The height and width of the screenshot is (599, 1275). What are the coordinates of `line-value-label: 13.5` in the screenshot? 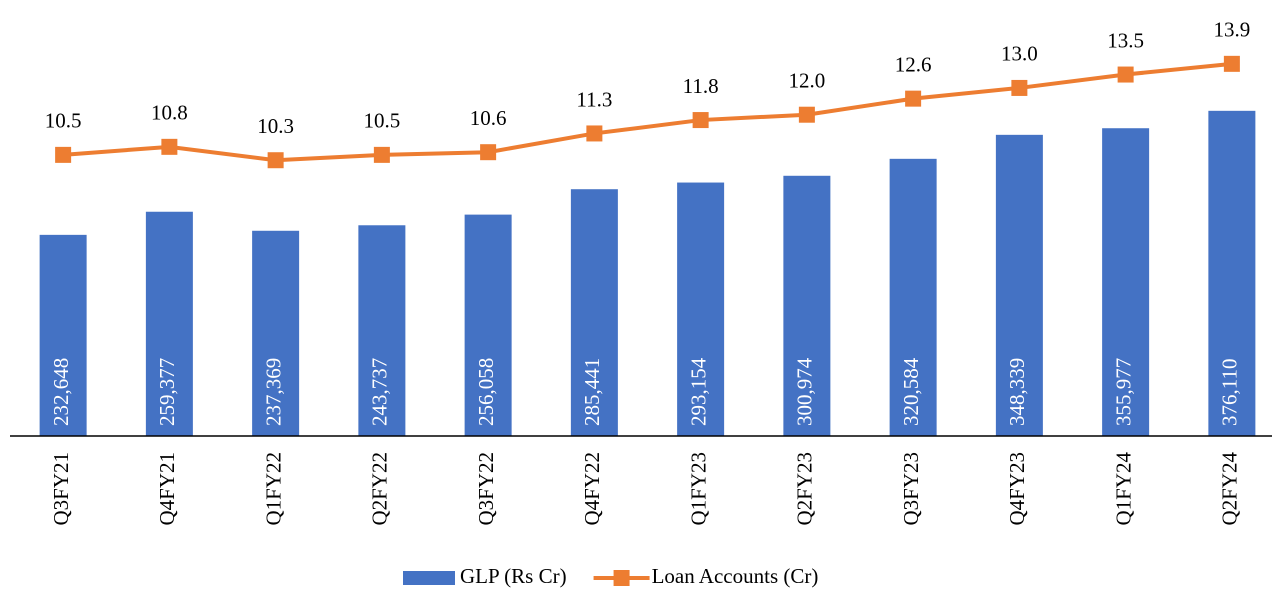 It's located at (1125, 40).